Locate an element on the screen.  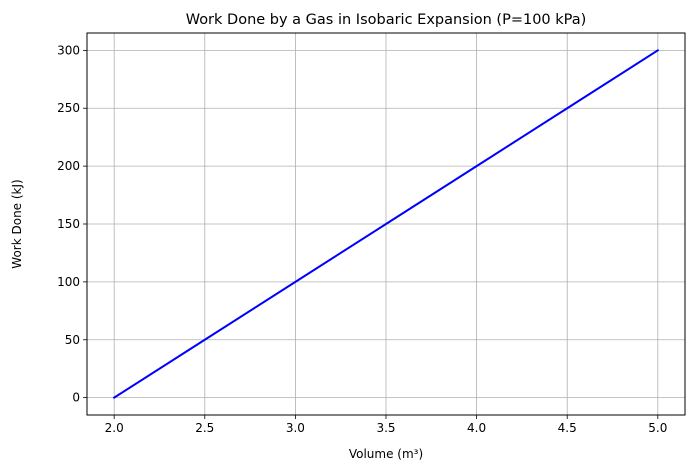
y-tick-label: 150 is located at coordinates (68, 224).